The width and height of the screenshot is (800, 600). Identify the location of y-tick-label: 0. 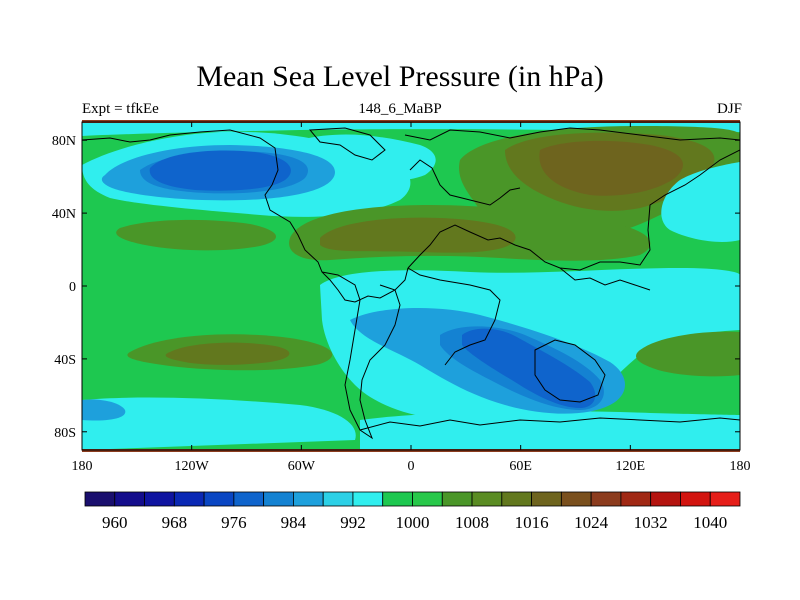
(72, 287).